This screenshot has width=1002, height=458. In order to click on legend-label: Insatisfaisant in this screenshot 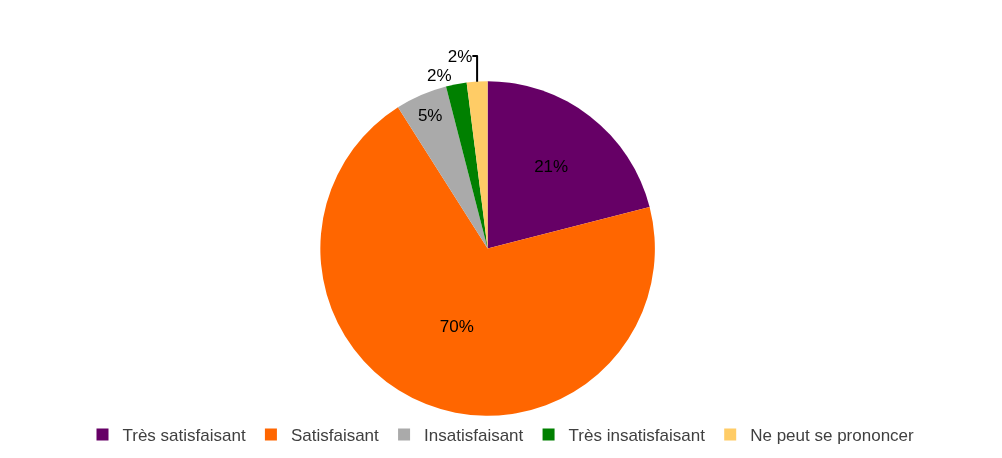, I will do `click(474, 436)`.